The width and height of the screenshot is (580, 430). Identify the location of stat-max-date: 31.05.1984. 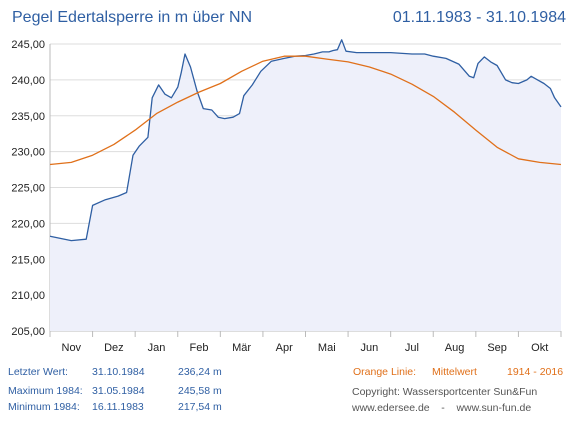
(118, 391).